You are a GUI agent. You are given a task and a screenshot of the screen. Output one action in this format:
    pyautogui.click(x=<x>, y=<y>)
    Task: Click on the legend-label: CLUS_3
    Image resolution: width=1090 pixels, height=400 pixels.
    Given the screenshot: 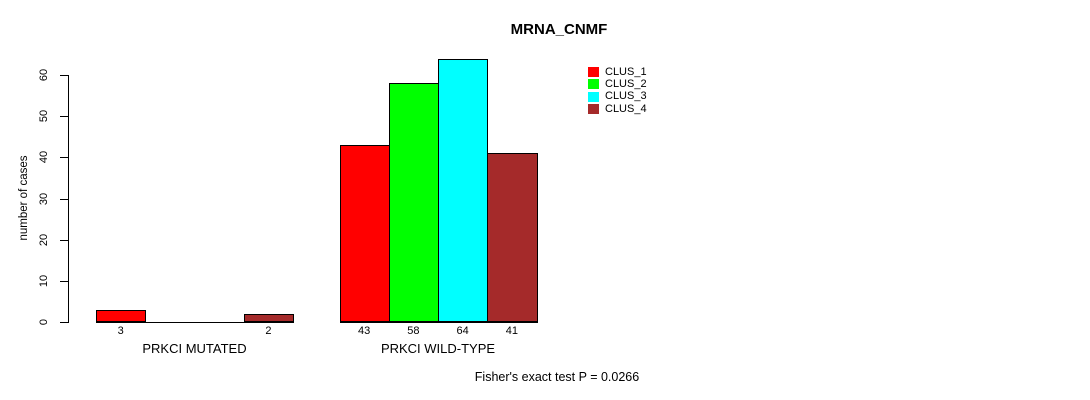 What is the action you would take?
    pyautogui.click(x=626, y=96)
    